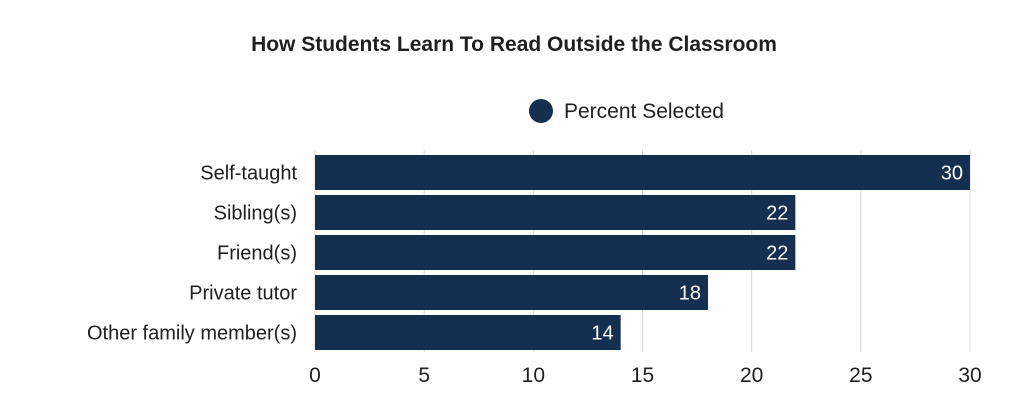  Describe the element at coordinates (533, 375) in the screenshot. I see `x-tick-label: 10` at that location.